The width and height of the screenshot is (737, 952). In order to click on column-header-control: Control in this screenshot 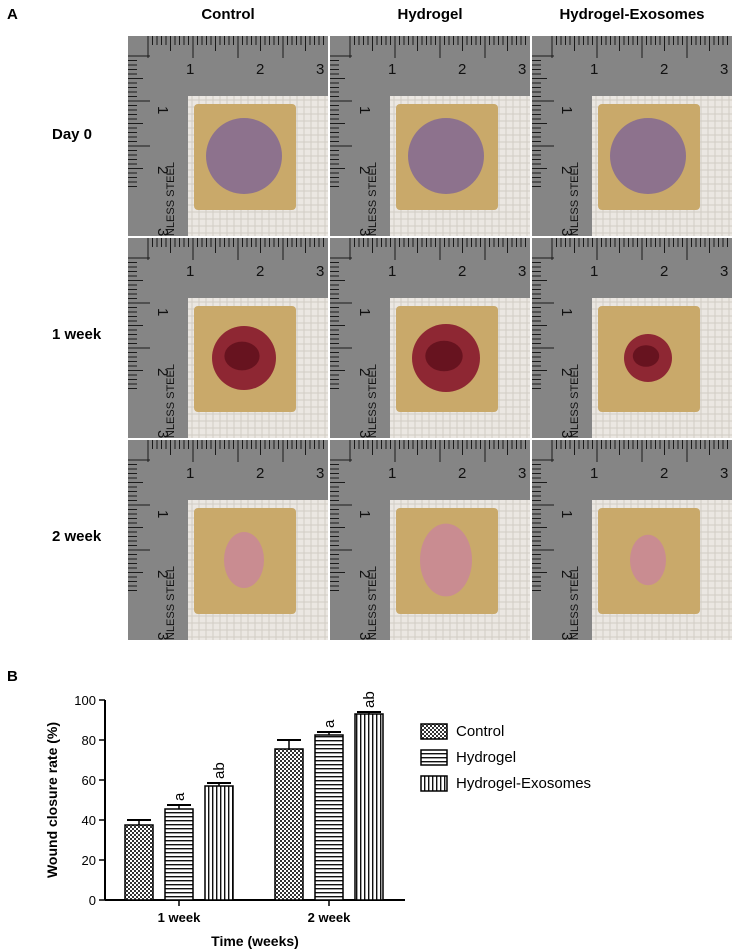, I will do `click(228, 14)`.